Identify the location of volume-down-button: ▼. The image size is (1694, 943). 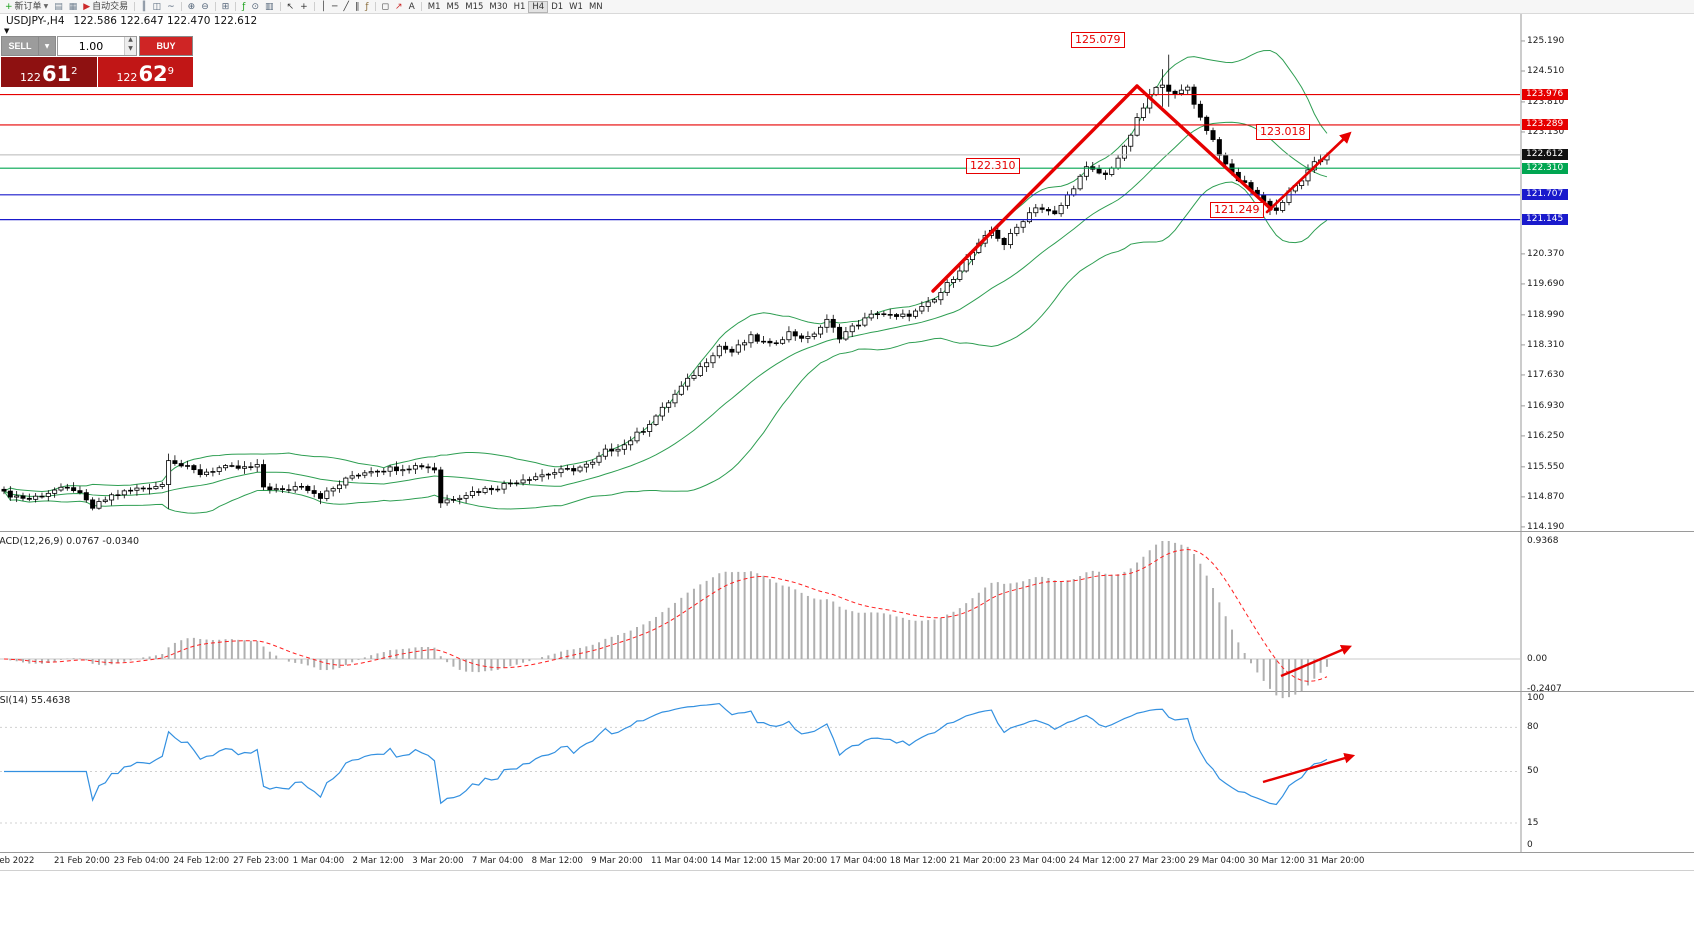
(130, 50).